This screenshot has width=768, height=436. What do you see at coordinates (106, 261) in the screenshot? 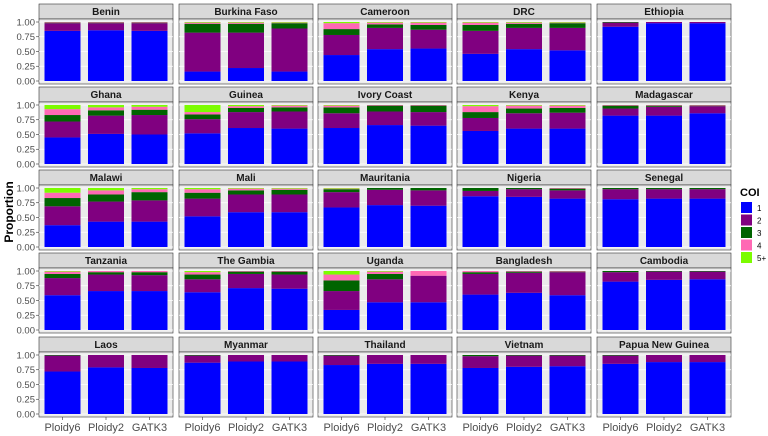
I see `facet-strip-label: Tanzania` at bounding box center [106, 261].